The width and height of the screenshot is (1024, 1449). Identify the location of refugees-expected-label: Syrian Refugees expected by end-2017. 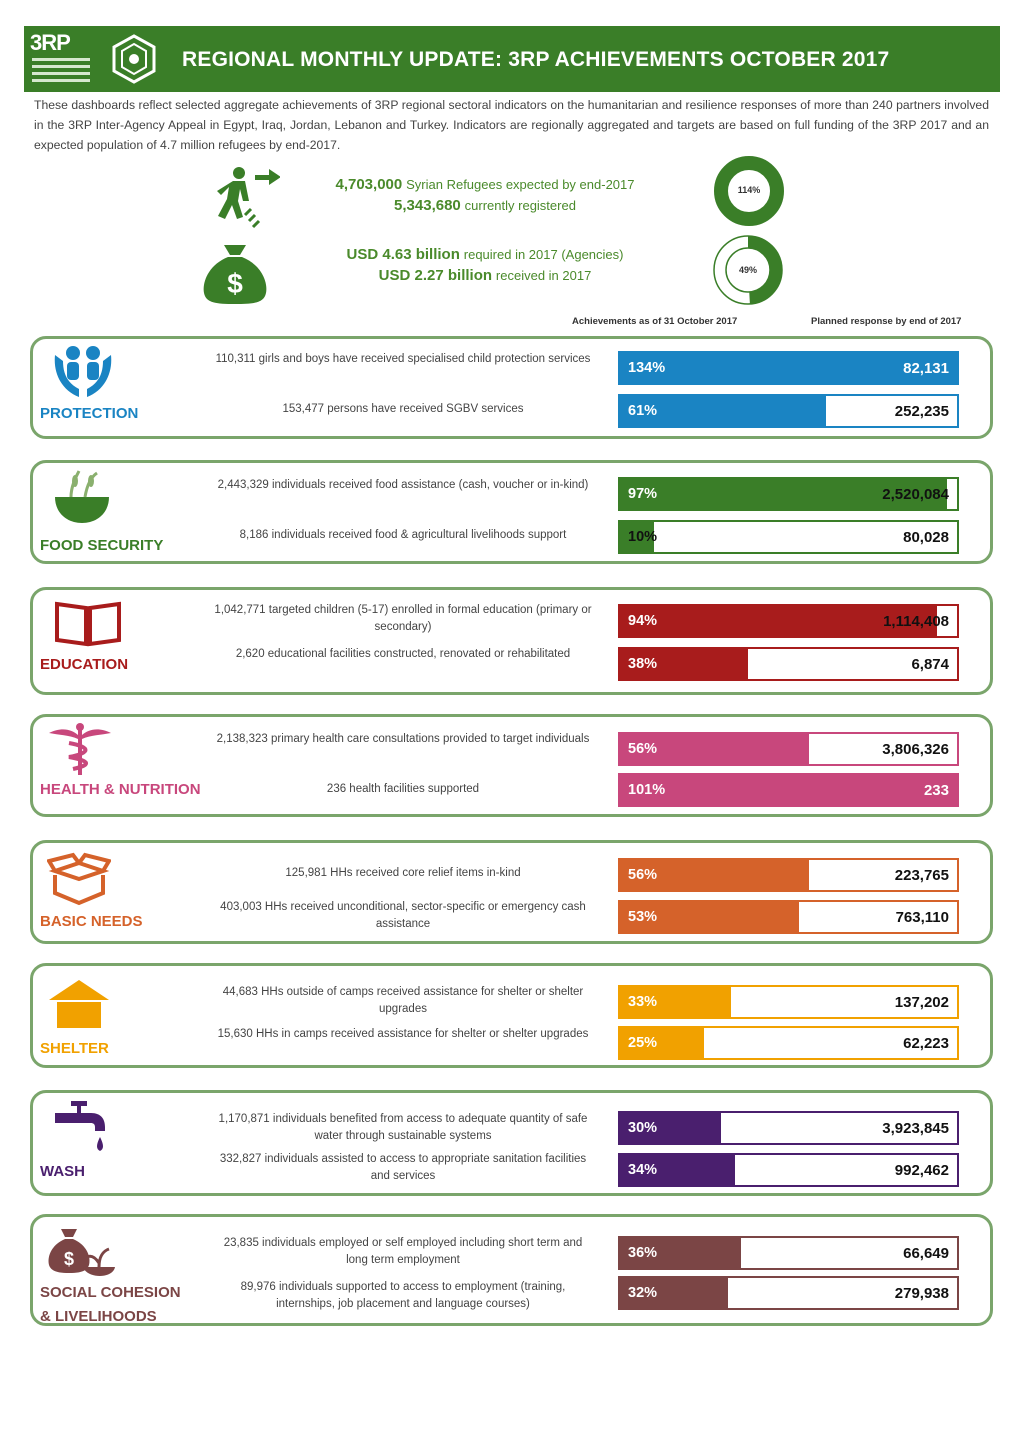
(520, 184).